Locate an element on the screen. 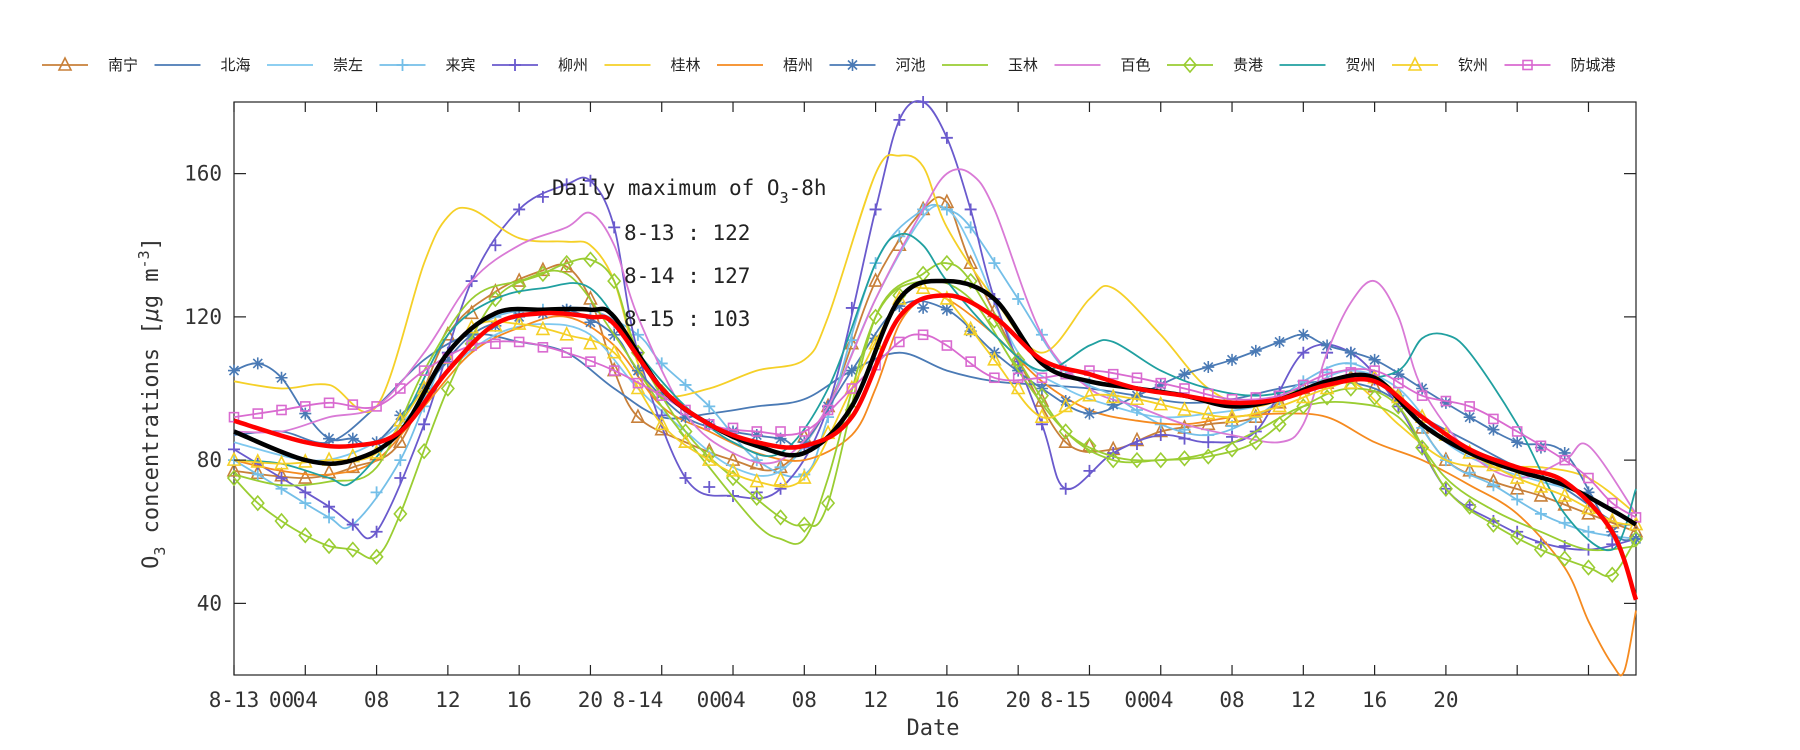  y-tick-label: 120 is located at coordinates (203, 317).